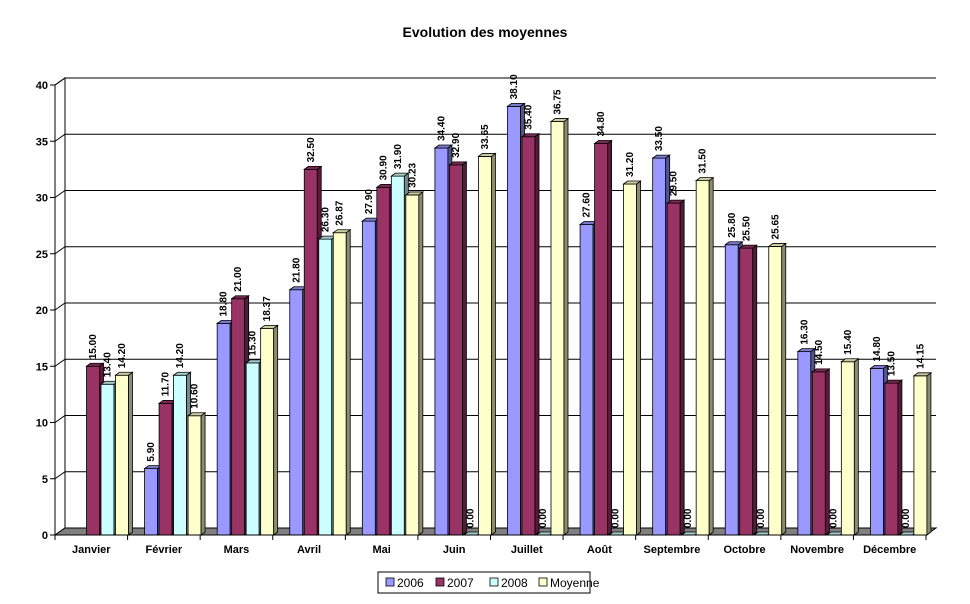 Image resolution: width=970 pixels, height=604 pixels. What do you see at coordinates (819, 351) in the screenshot?
I see `data-label: 14.50` at bounding box center [819, 351].